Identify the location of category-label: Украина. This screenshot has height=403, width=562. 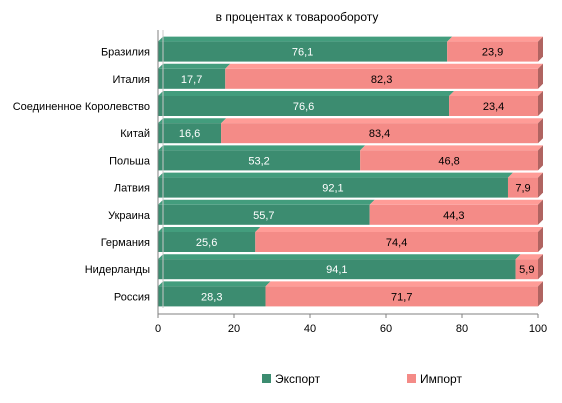
(129, 216).